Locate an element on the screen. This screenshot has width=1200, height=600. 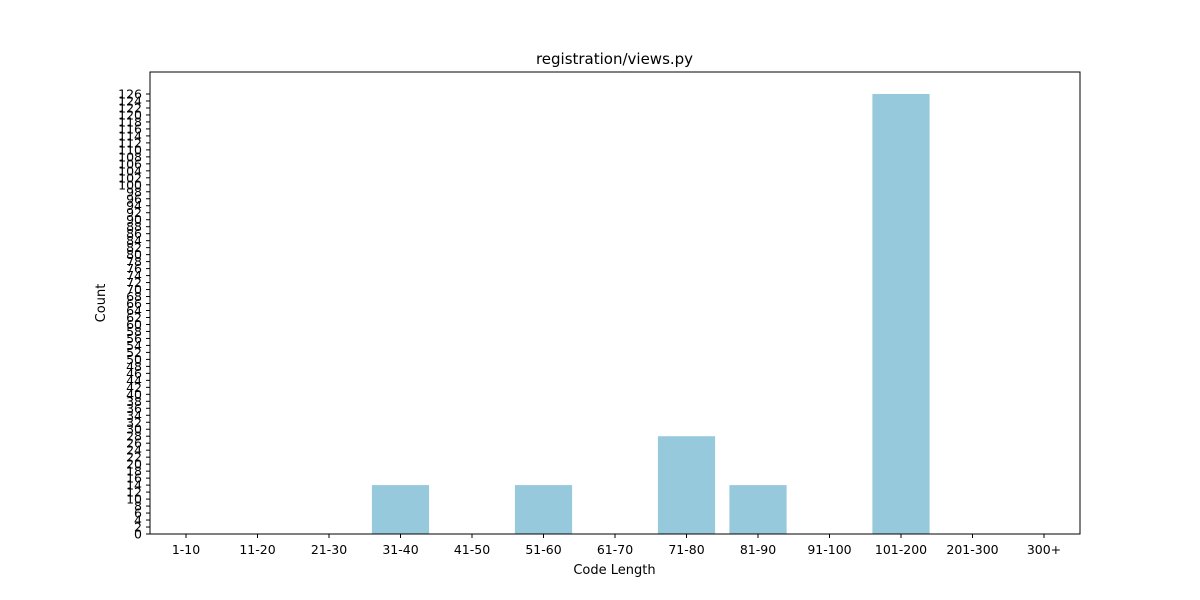
x-tick-label: 31-40 is located at coordinates (400, 549).